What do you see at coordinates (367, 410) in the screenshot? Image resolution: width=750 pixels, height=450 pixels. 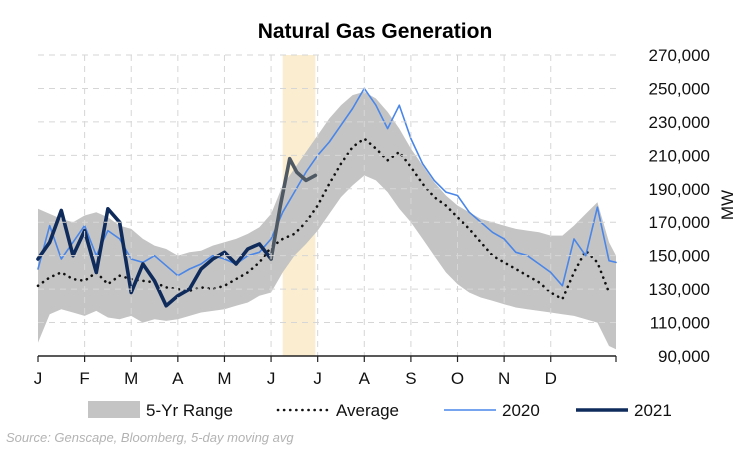 I see `legend-label-average: Average` at bounding box center [367, 410].